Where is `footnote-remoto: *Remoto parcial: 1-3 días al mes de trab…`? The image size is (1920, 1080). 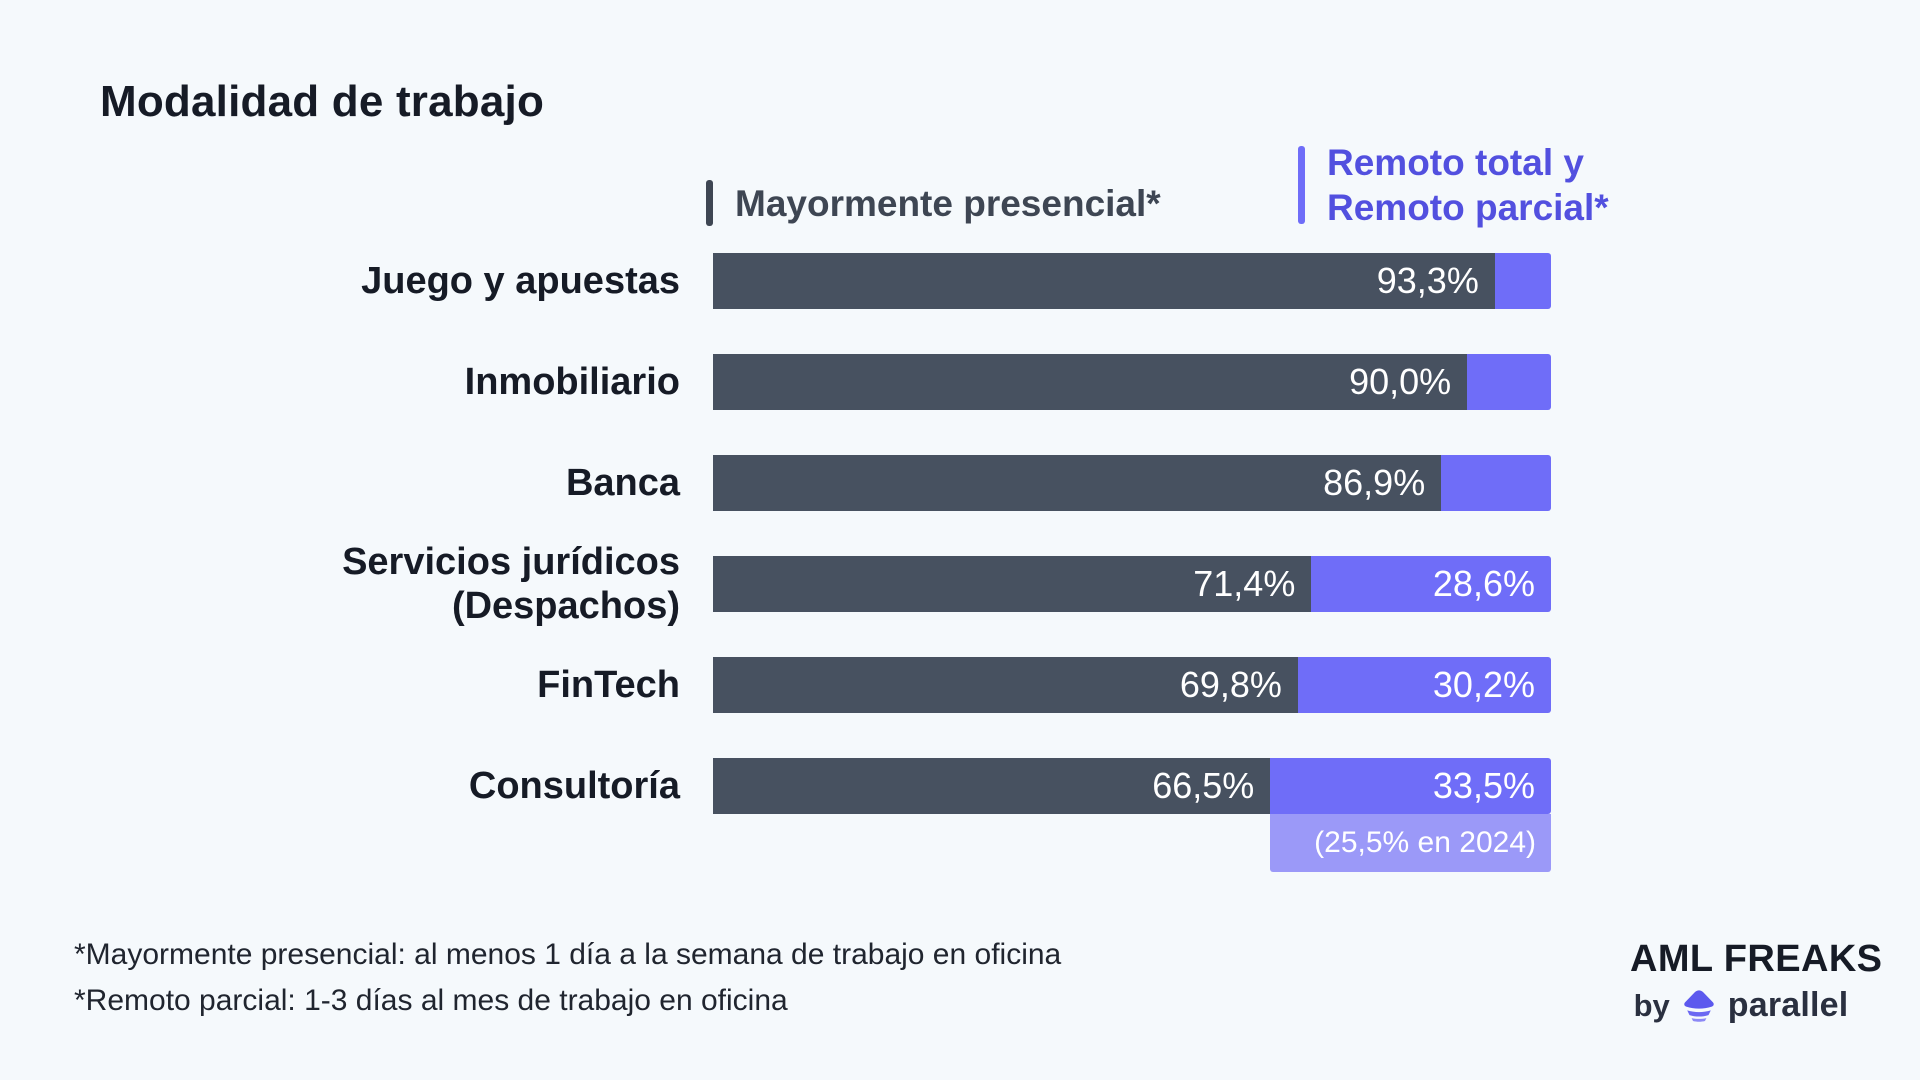 footnote-remoto: *Remoto parcial: 1-3 días al mes de trab… is located at coordinates (431, 1000).